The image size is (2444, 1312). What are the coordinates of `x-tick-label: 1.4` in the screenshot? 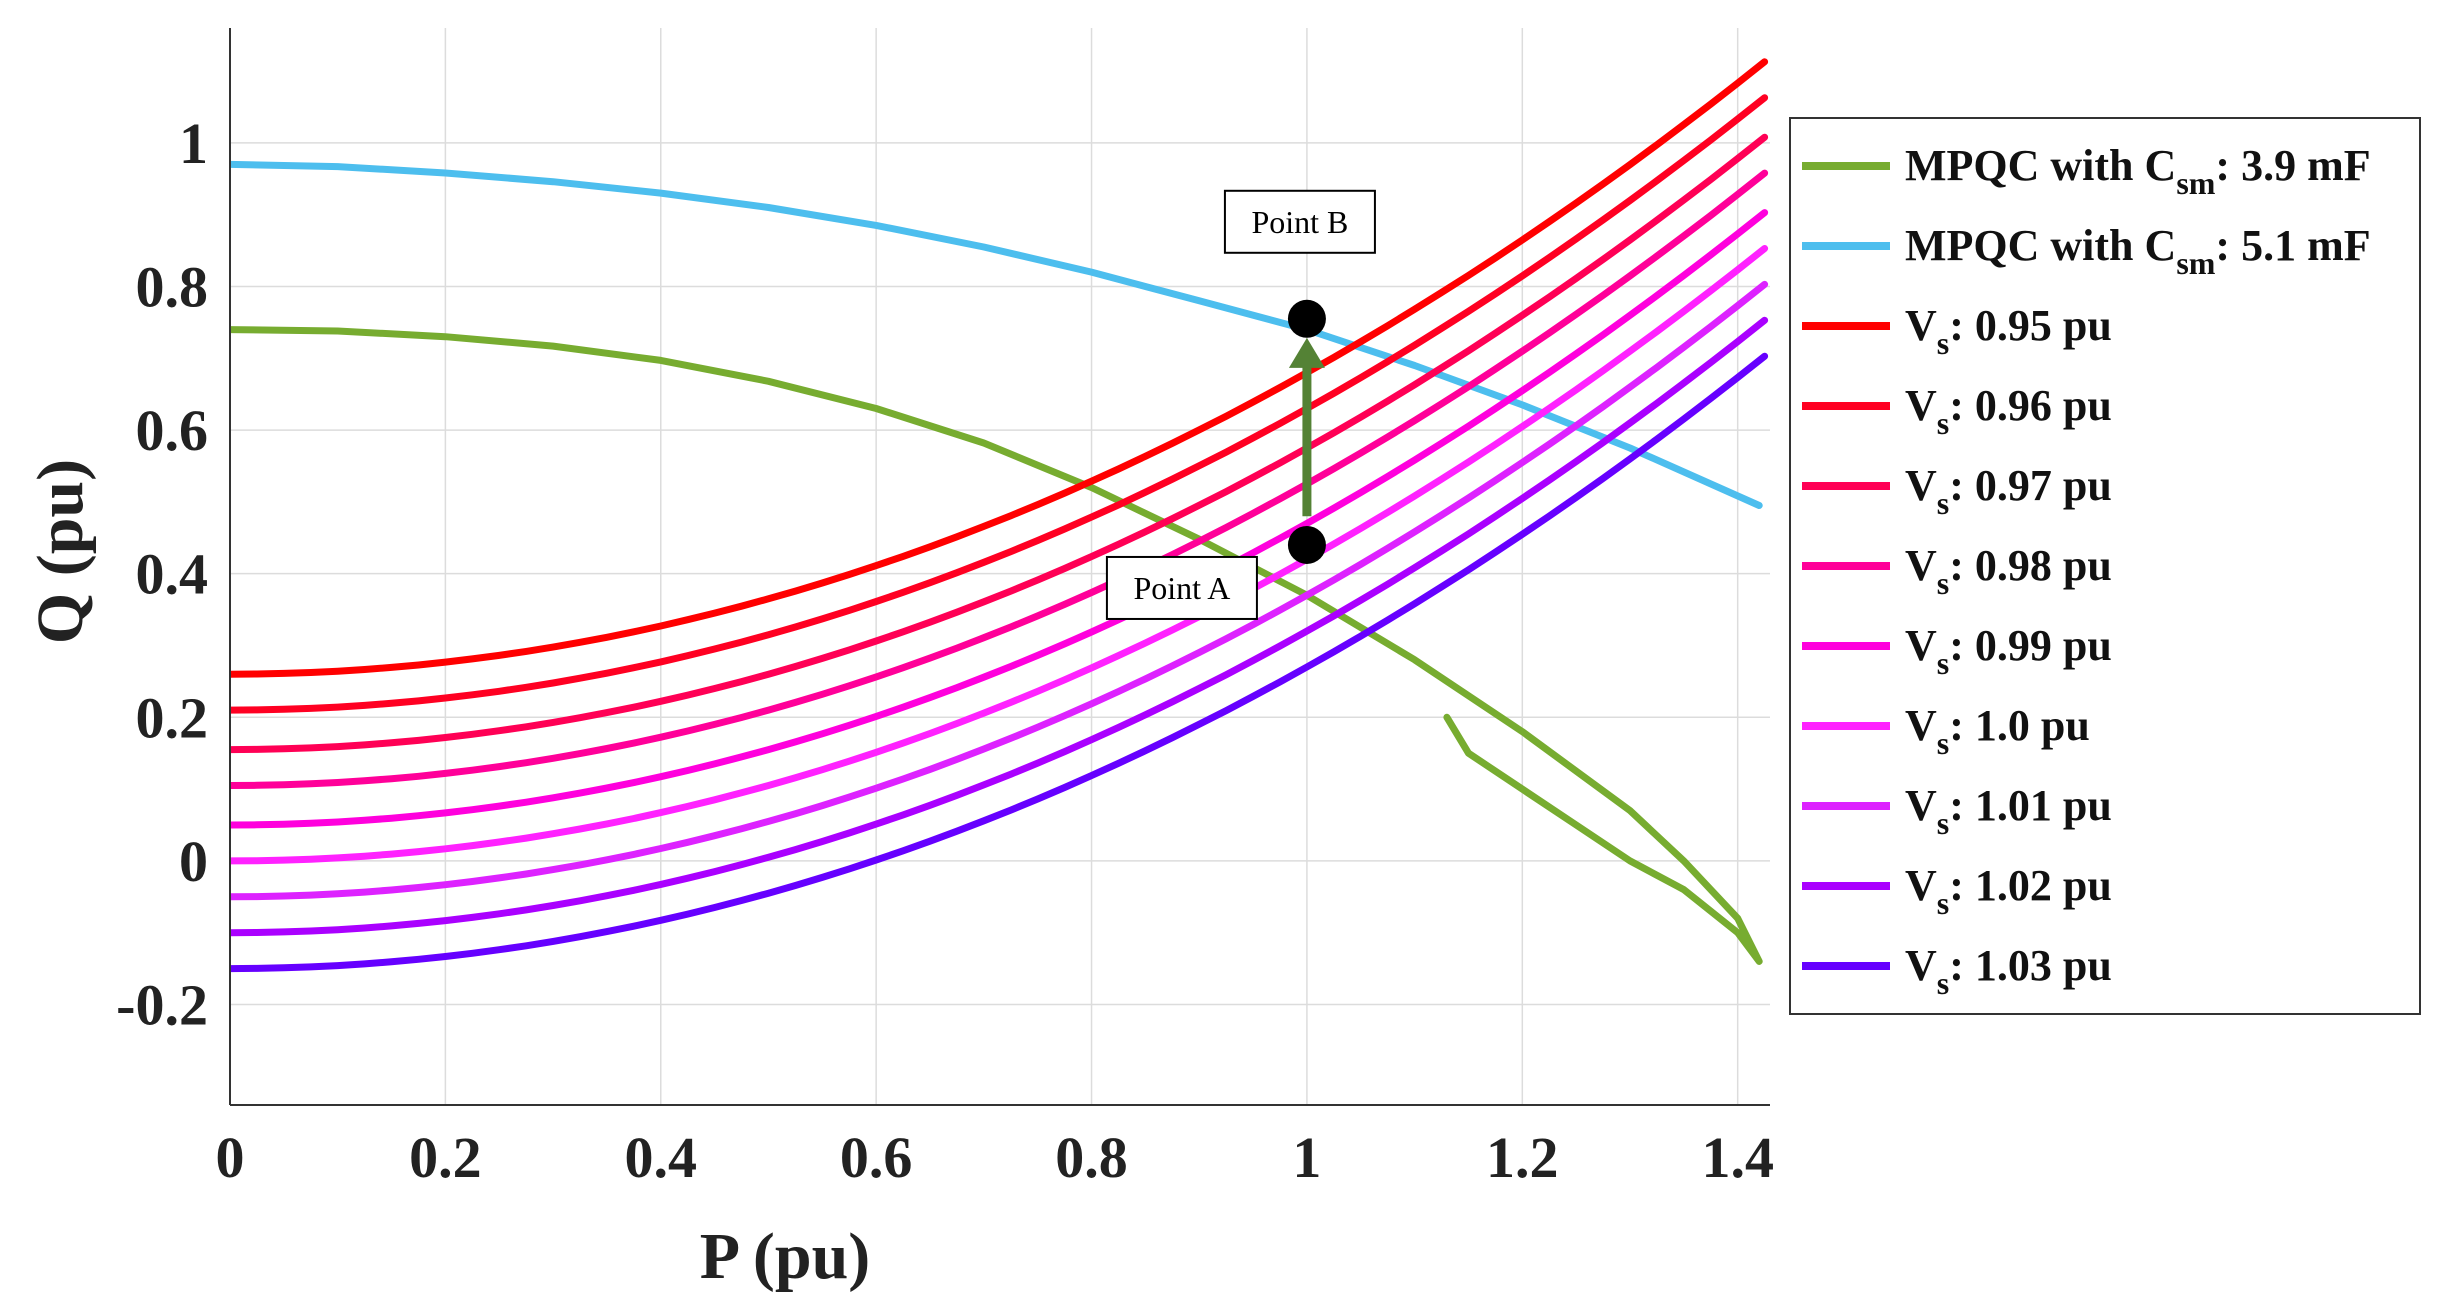 It's located at (1737, 1157).